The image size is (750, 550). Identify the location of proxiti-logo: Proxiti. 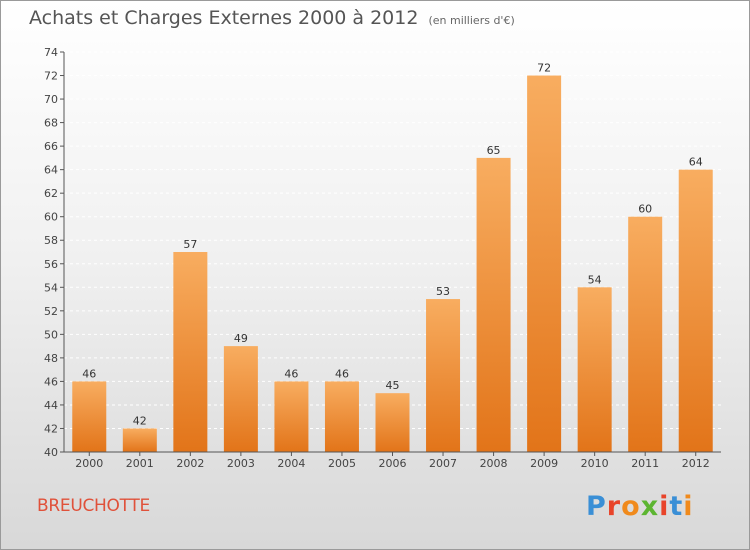
(640, 506).